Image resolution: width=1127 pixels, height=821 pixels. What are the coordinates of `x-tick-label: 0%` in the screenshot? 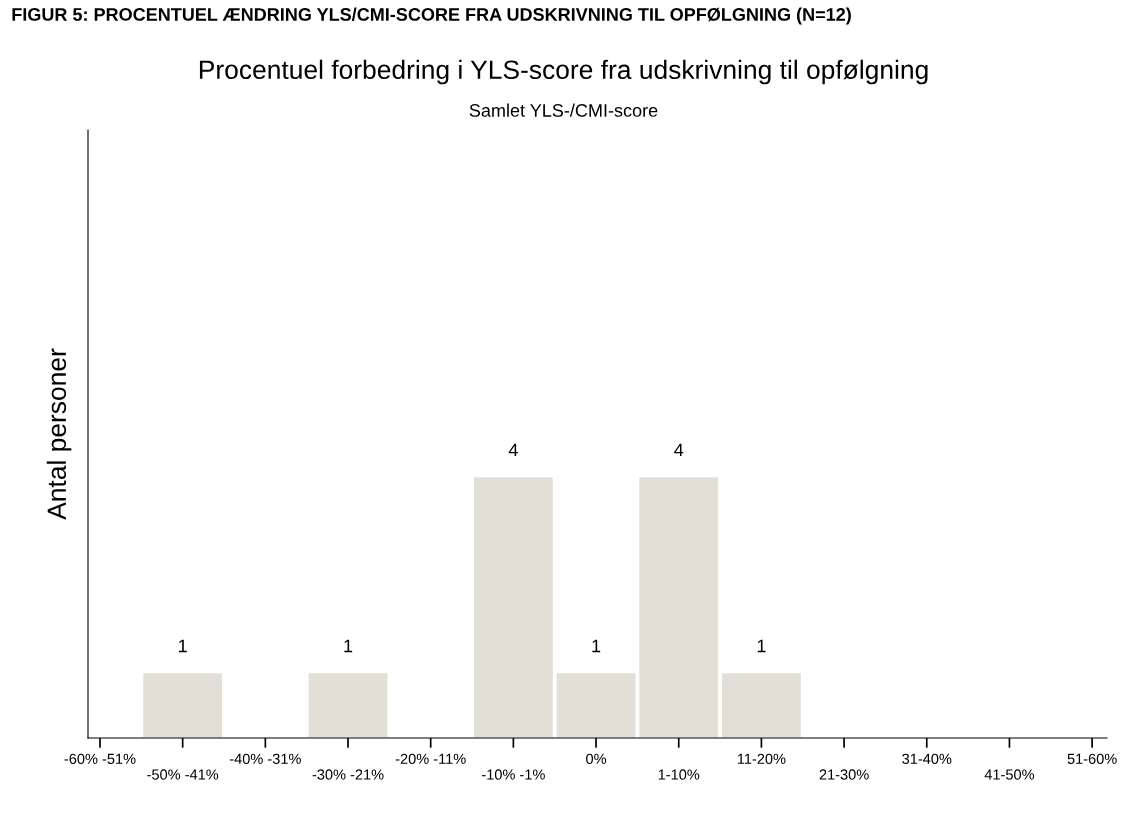 It's located at (596, 758).